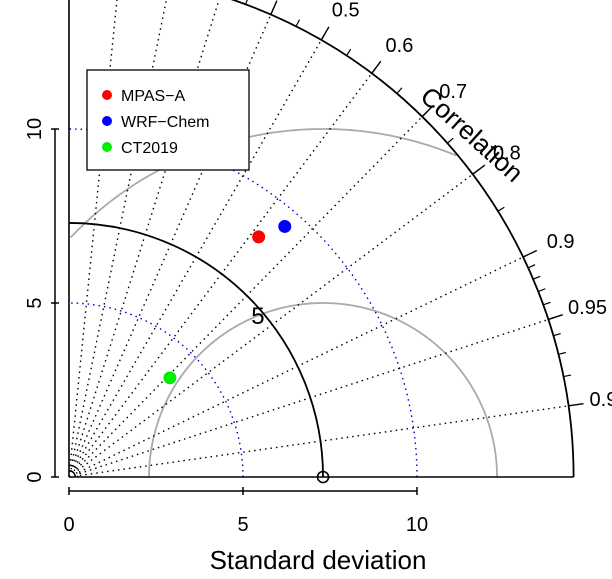  What do you see at coordinates (561, 242) in the screenshot?
I see `corr-label-0.9: 0.9` at bounding box center [561, 242].